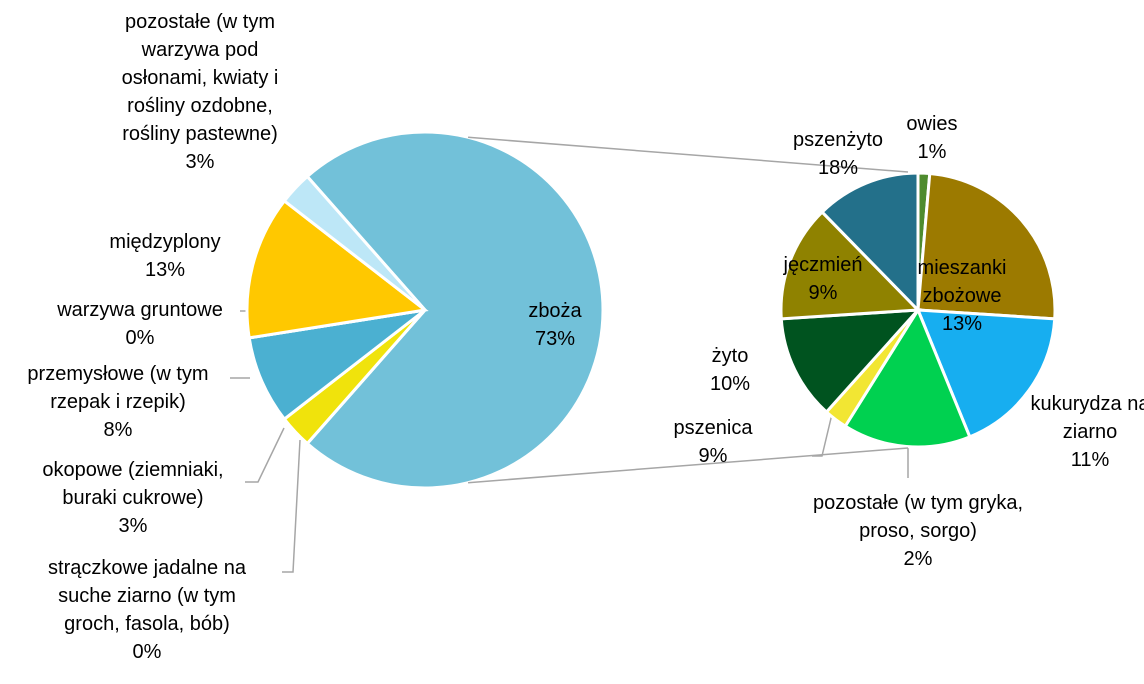  I want to click on label-text: 11%, so click(1090, 460).